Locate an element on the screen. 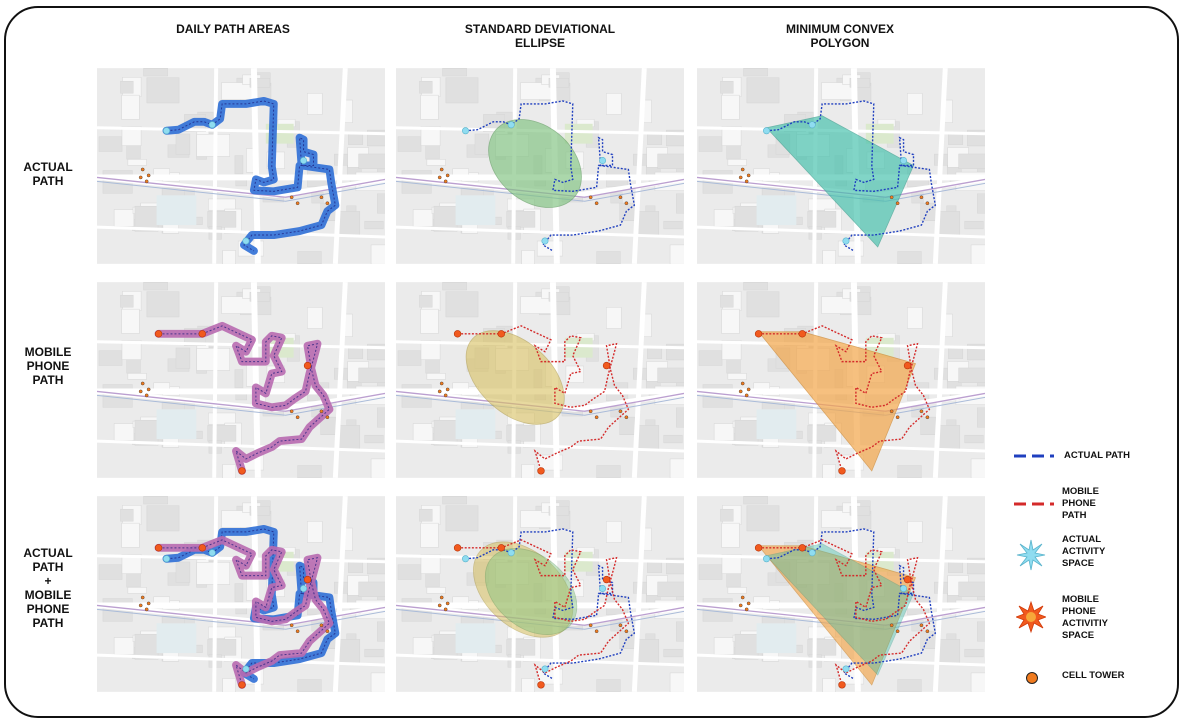 This screenshot has width=1187, height=726. mobile-activity-burst-icon is located at coordinates (1031, 617).